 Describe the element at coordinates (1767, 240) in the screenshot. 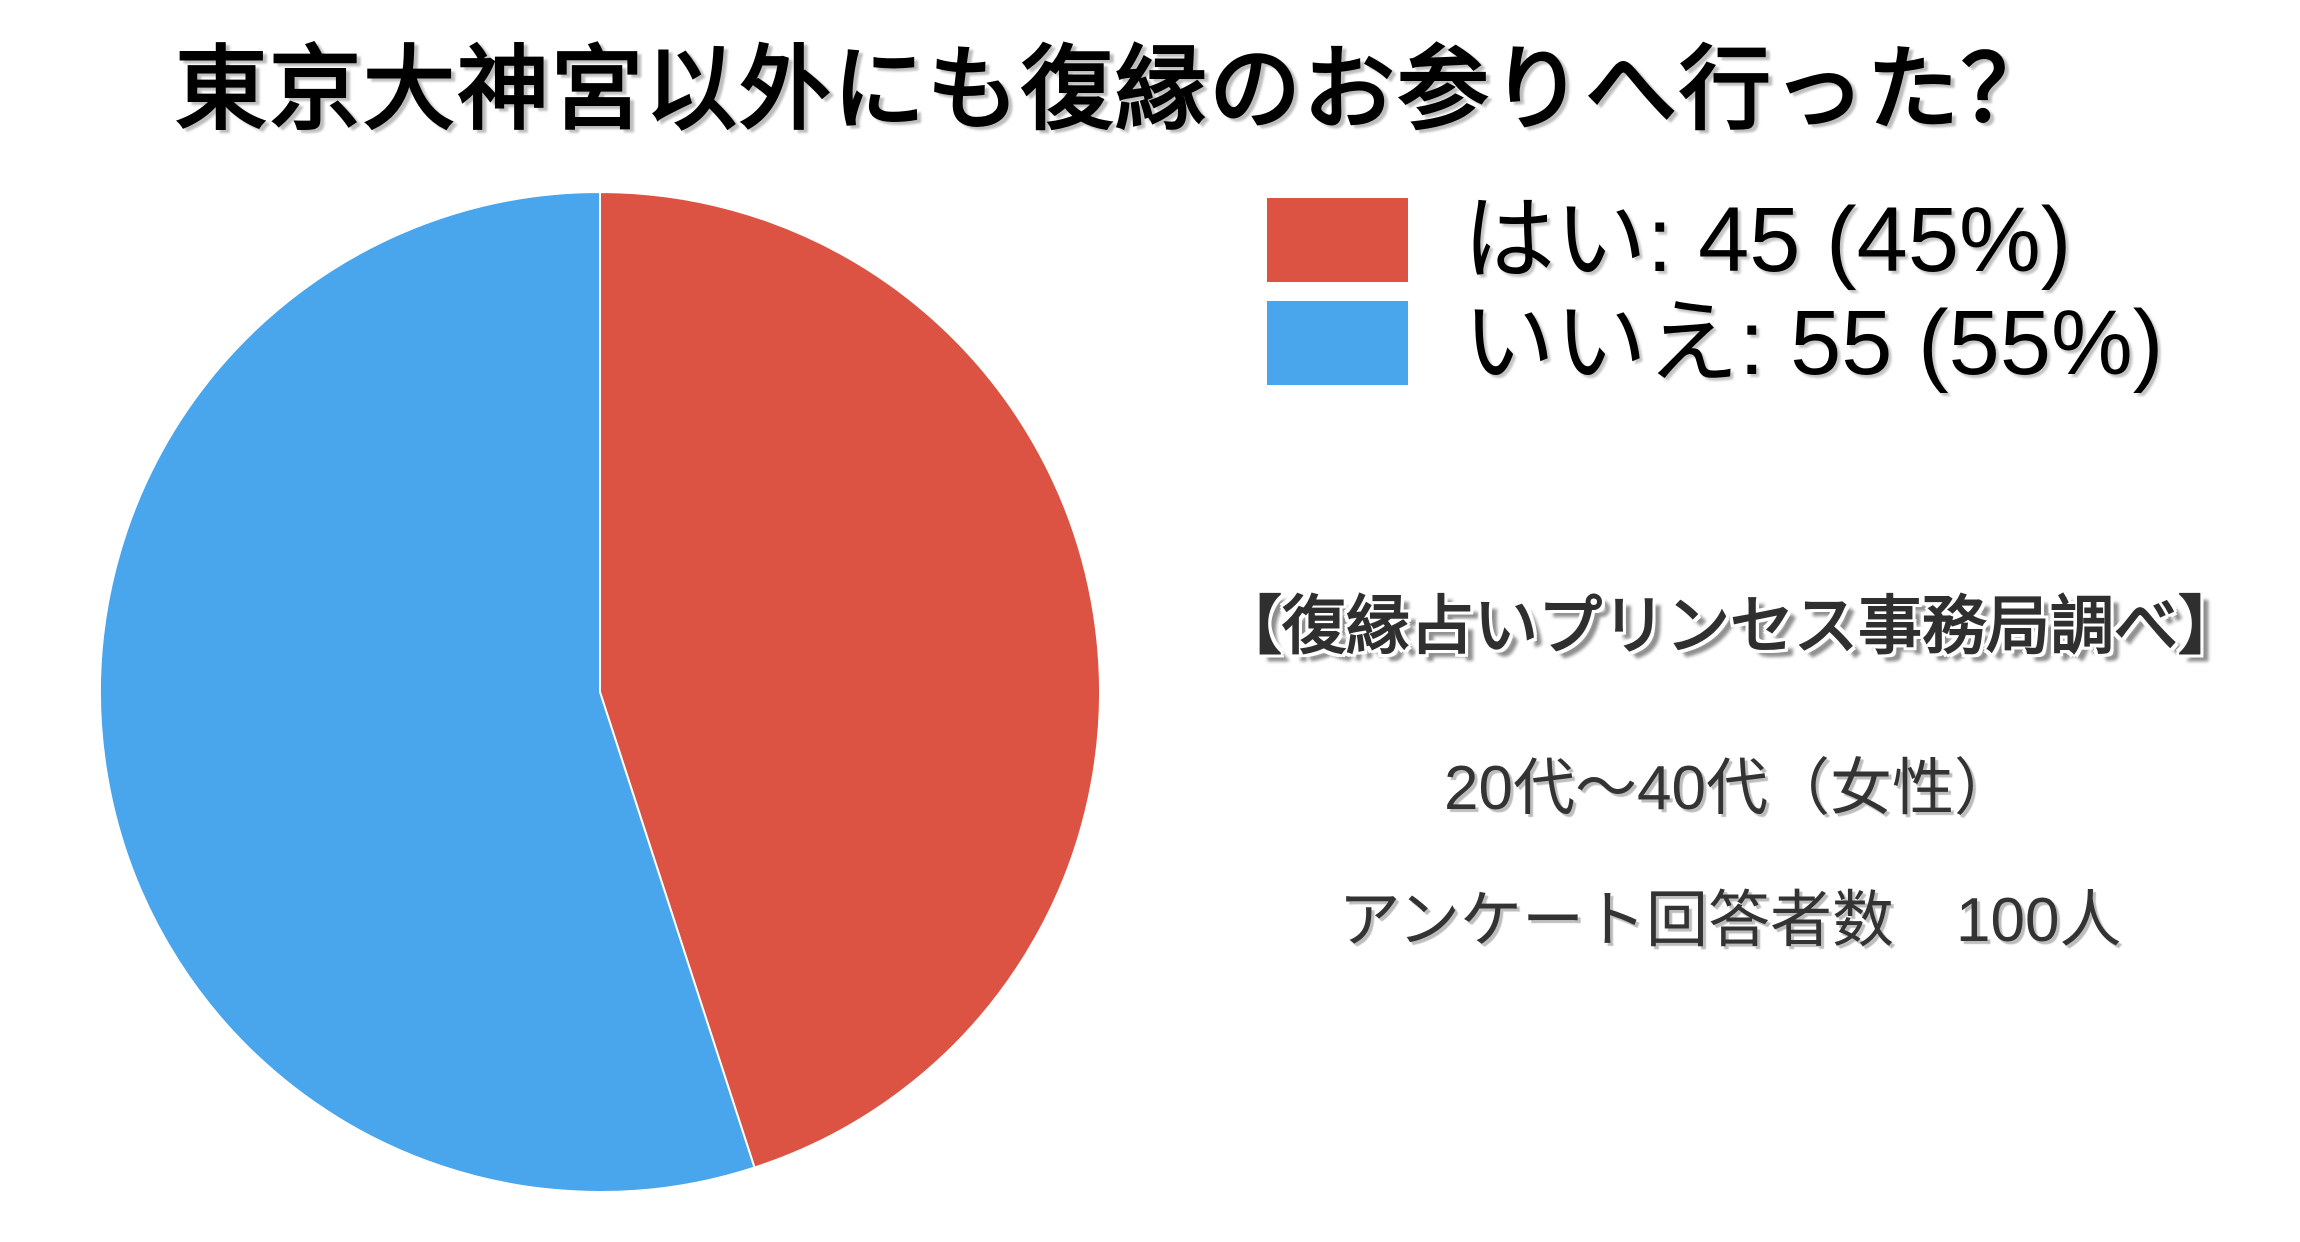

I see `legend-label-yes: はい: 45 (45%)` at that location.